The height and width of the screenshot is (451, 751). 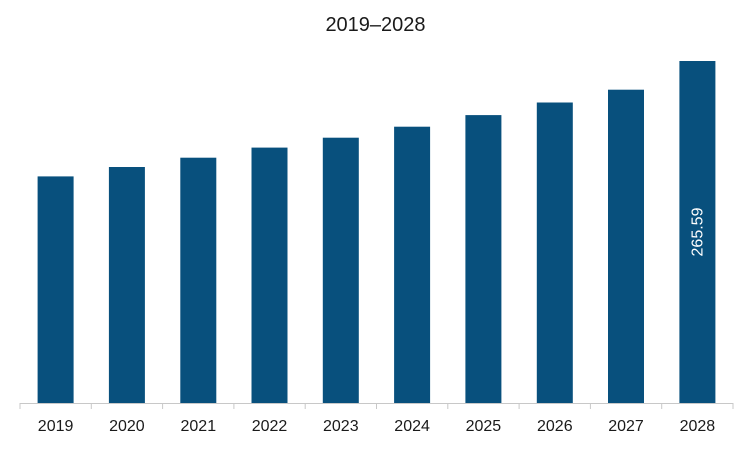 I want to click on bar-2027, so click(x=626, y=246).